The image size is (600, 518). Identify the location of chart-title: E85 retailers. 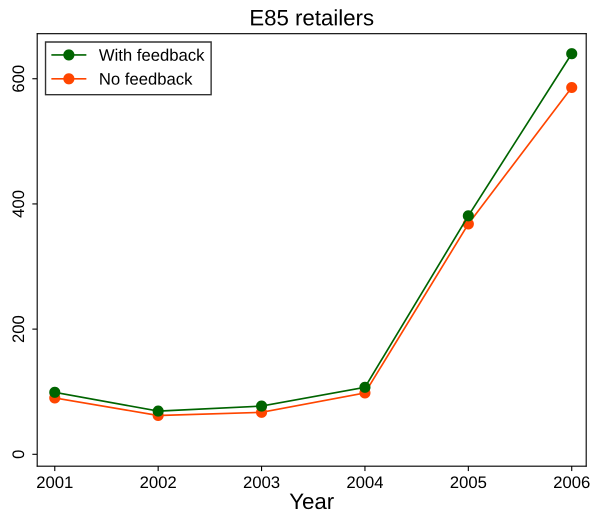
(312, 17).